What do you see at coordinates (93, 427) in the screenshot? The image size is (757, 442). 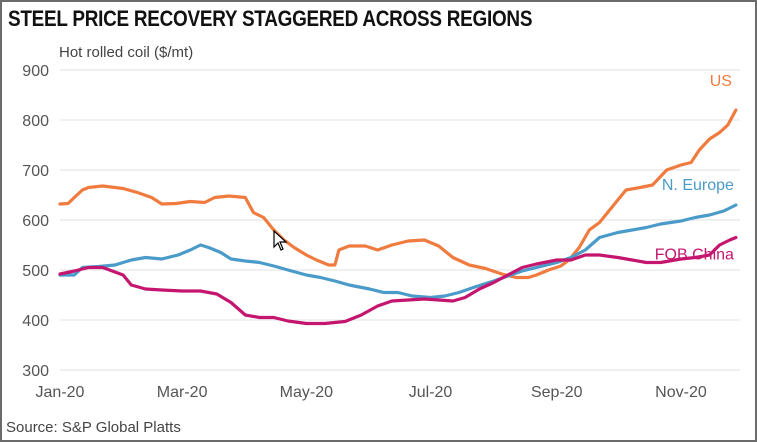 I see `source-note: Source: S&P Global Platts` at bounding box center [93, 427].